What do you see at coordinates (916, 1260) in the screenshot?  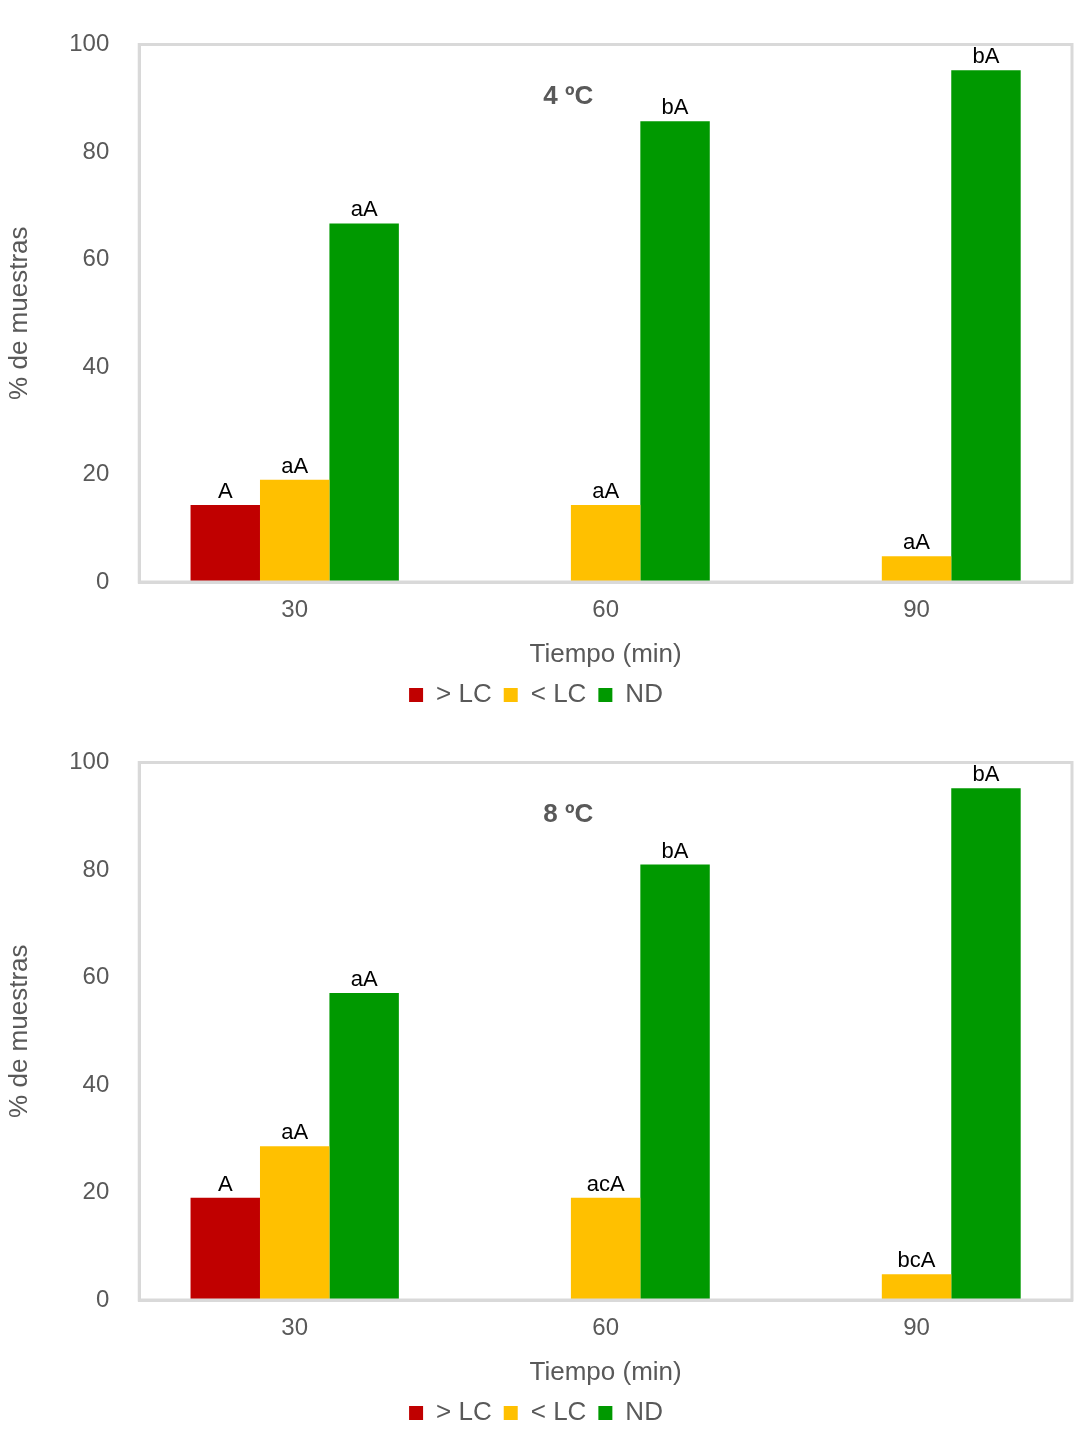 I see `data-label: bcA` at bounding box center [916, 1260].